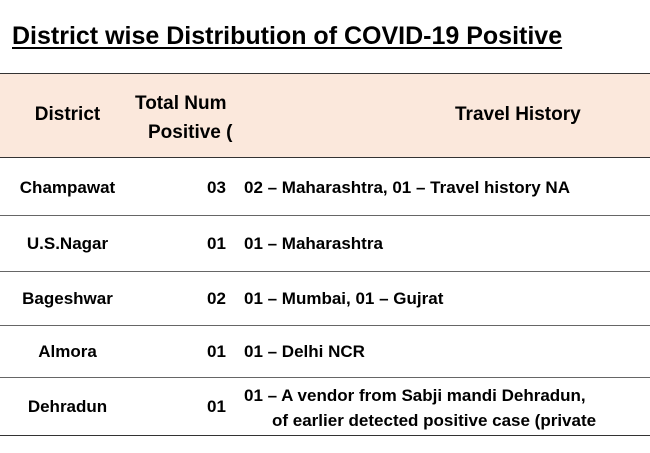  What do you see at coordinates (187, 118) in the screenshot?
I see `header-total-positive: Total Num Positive (` at bounding box center [187, 118].